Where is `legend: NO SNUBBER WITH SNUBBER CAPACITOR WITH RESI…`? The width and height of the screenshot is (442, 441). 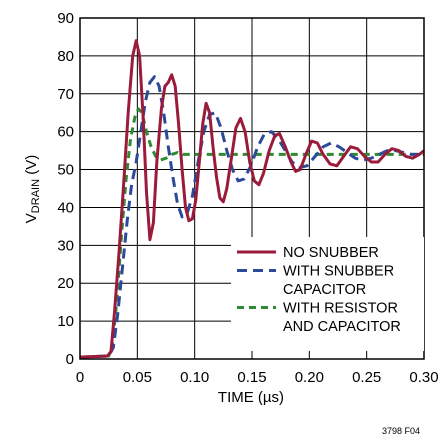
legend: NO SNUBBER WITH SNUBBER CAPACITOR WITH RESI… is located at coordinates (327, 294).